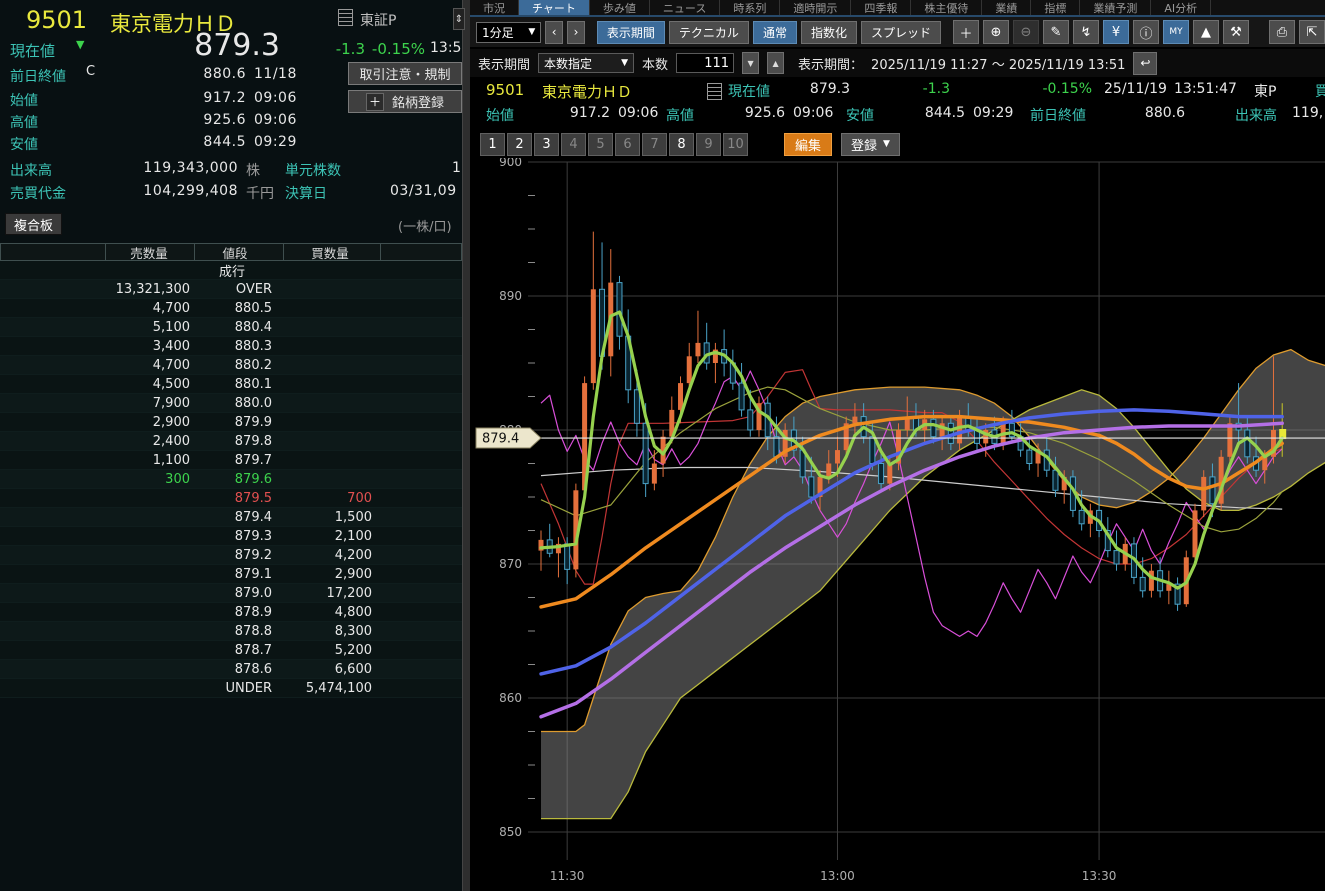 This screenshot has height=891, width=1325. What do you see at coordinates (231, 631) in the screenshot?
I see `order-book-row: 878.8 8,300` at bounding box center [231, 631].